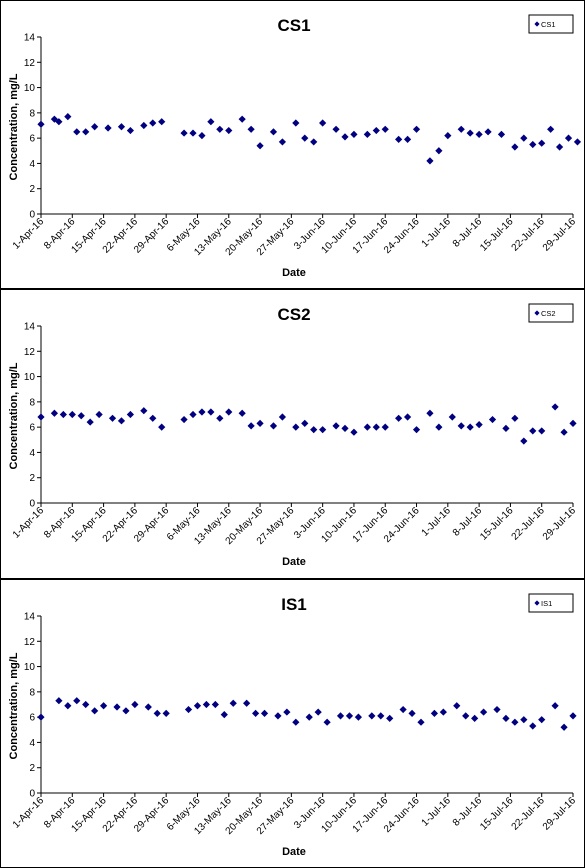  Describe the element at coordinates (497, 814) in the screenshot. I see `x-tick-label: 15-Jul-16` at that location.